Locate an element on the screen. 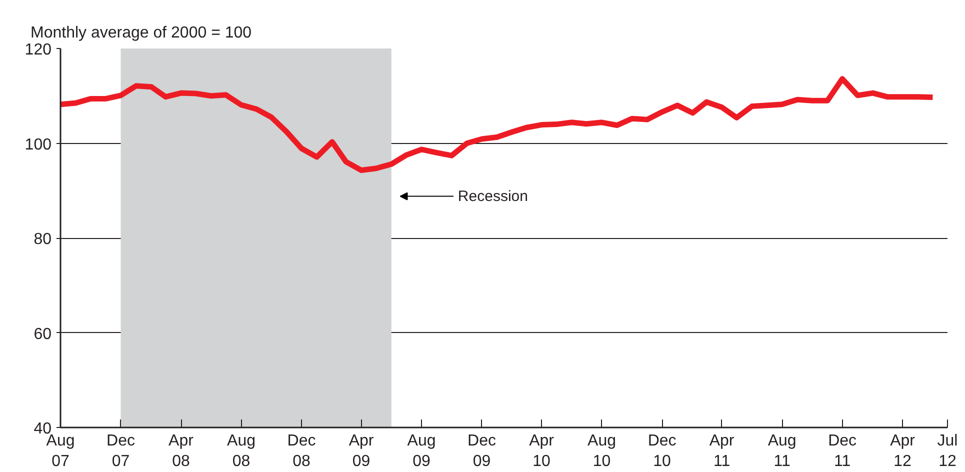 This screenshot has width=965, height=472. x-tick-label: Apr 08 is located at coordinates (181, 451).